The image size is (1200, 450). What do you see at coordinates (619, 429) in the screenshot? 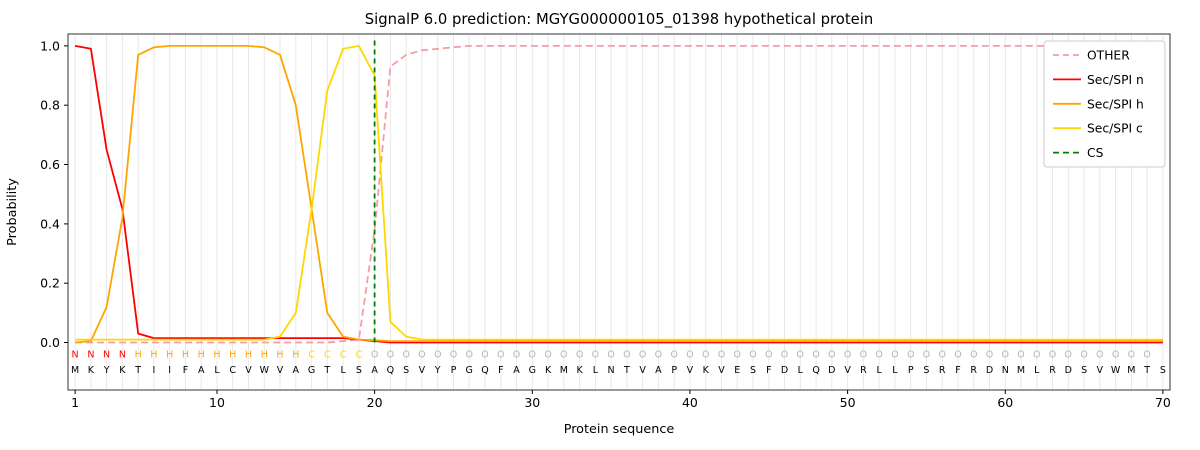
I see `x-axis-label: Protein sequence` at bounding box center [619, 429].